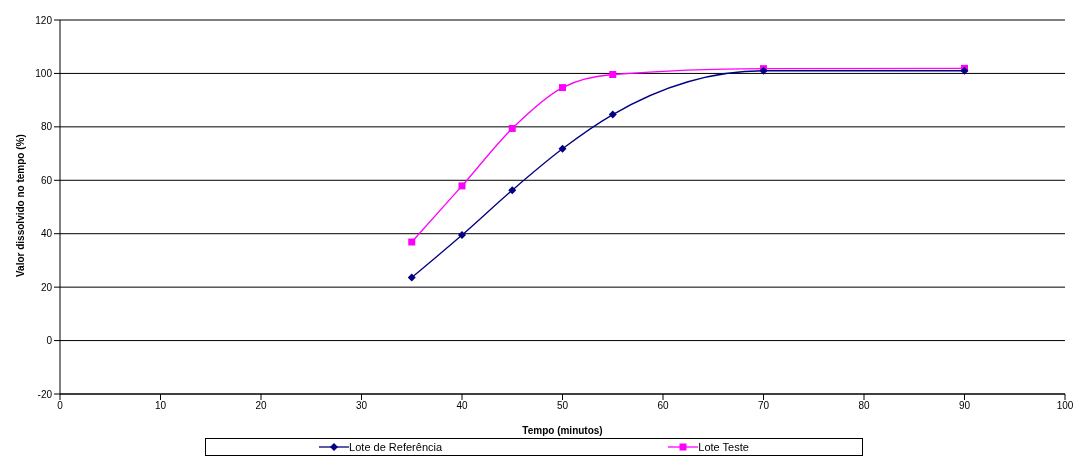 This screenshot has height=456, width=1087. Describe the element at coordinates (20, 205) in the screenshot. I see `y-axis-title: Valor dissolvido no tempo (%)` at that location.